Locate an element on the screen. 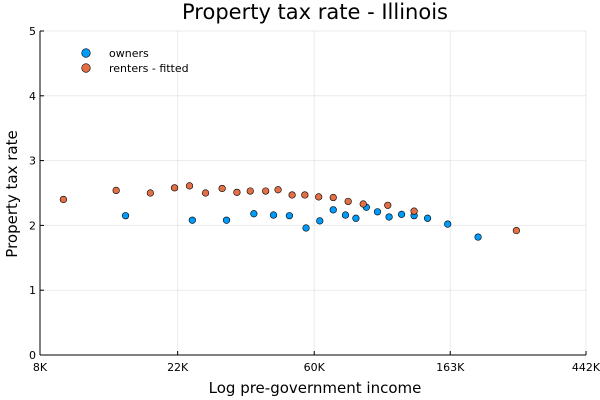 The image size is (600, 400). legend: owners renters - fitted is located at coordinates (135, 61).